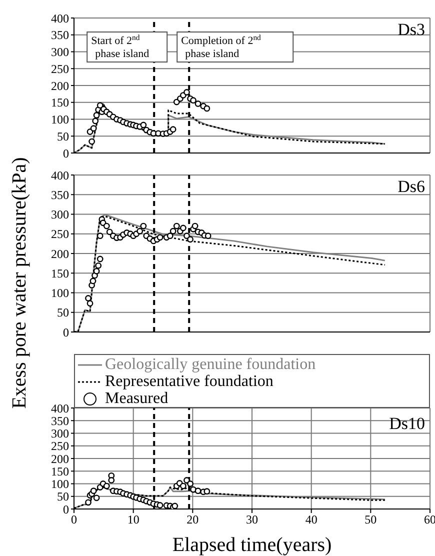 This screenshot has width=435, height=556. I want to click on chart-title: Ds10, so click(407, 424).